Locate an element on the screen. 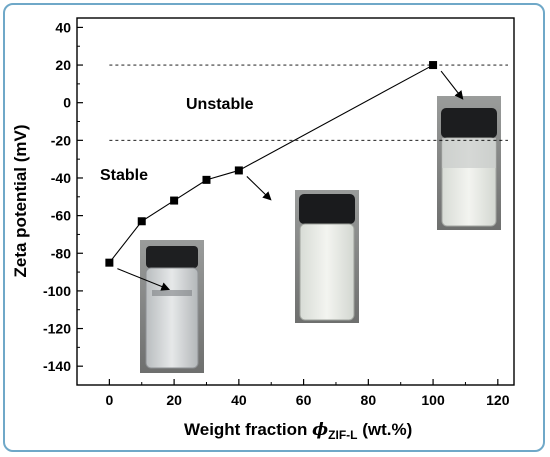  x-axis-title-subscript: ZIF-L is located at coordinates (342, 435).